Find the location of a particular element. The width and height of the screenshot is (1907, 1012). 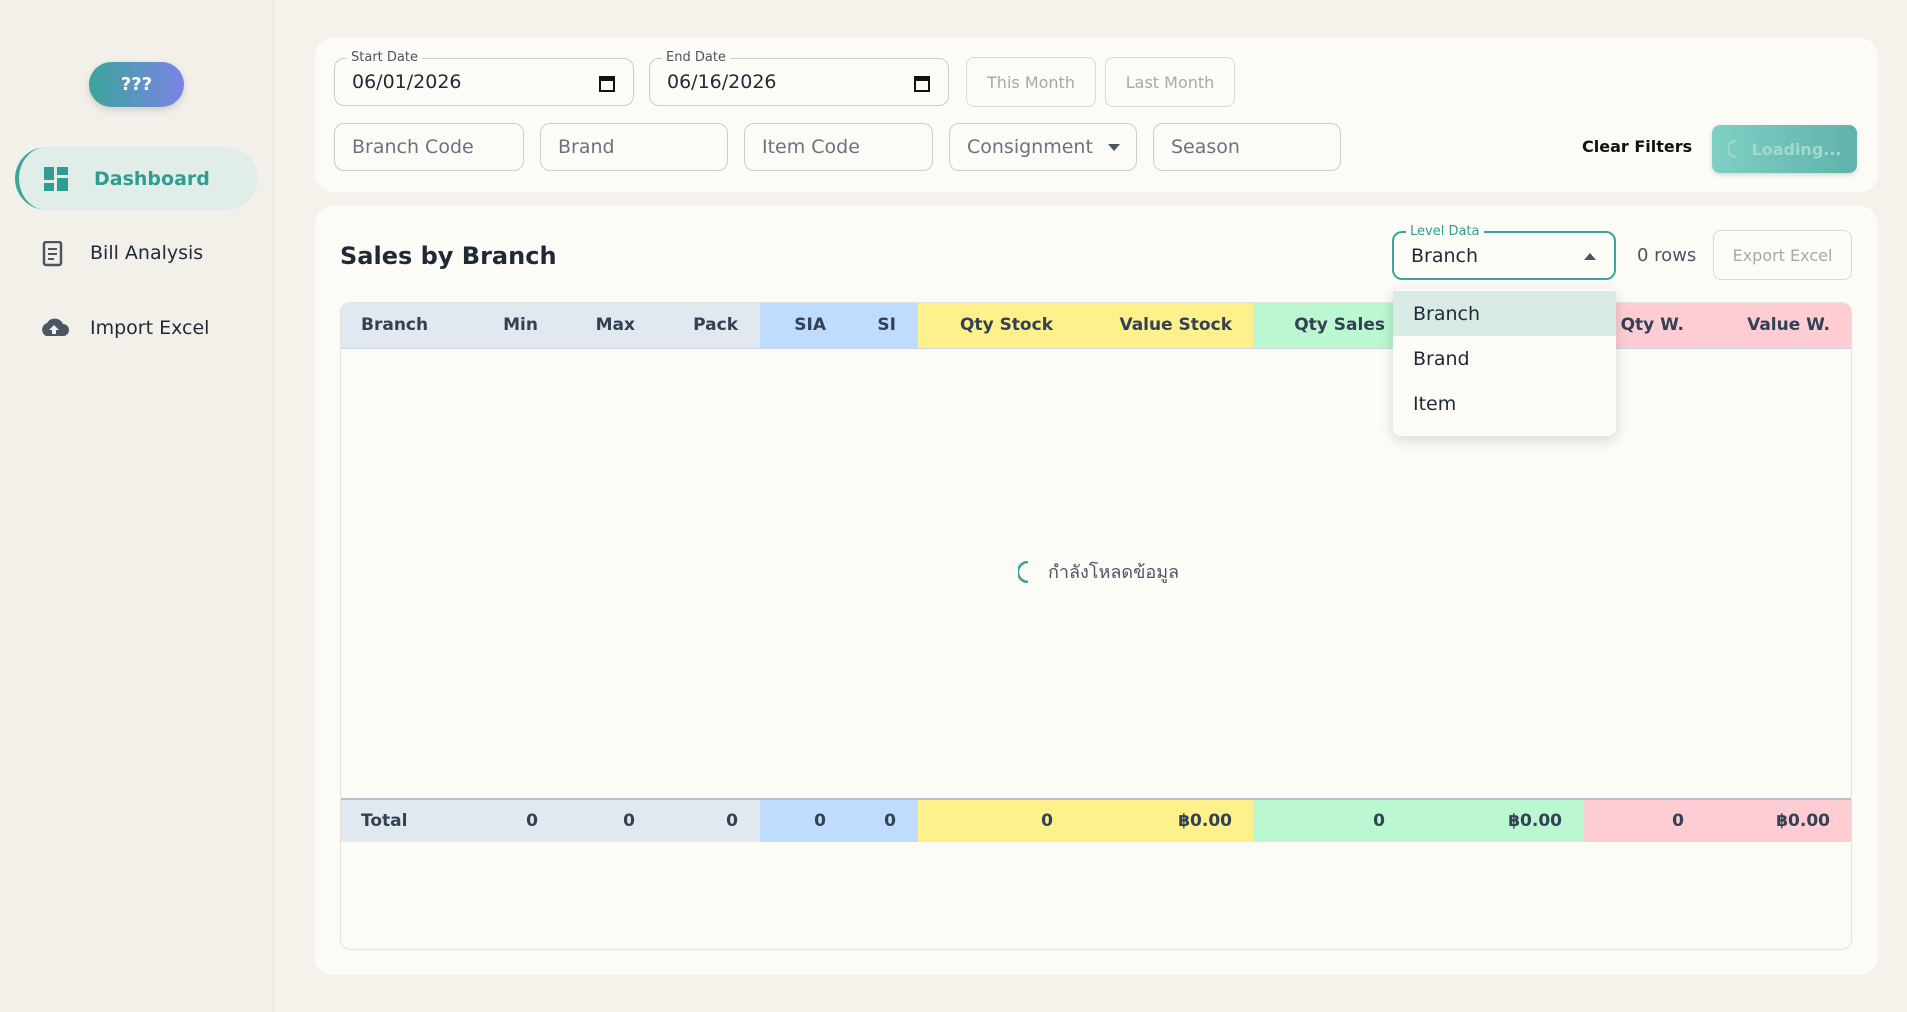

nav-label: Dashboard is located at coordinates (152, 178).